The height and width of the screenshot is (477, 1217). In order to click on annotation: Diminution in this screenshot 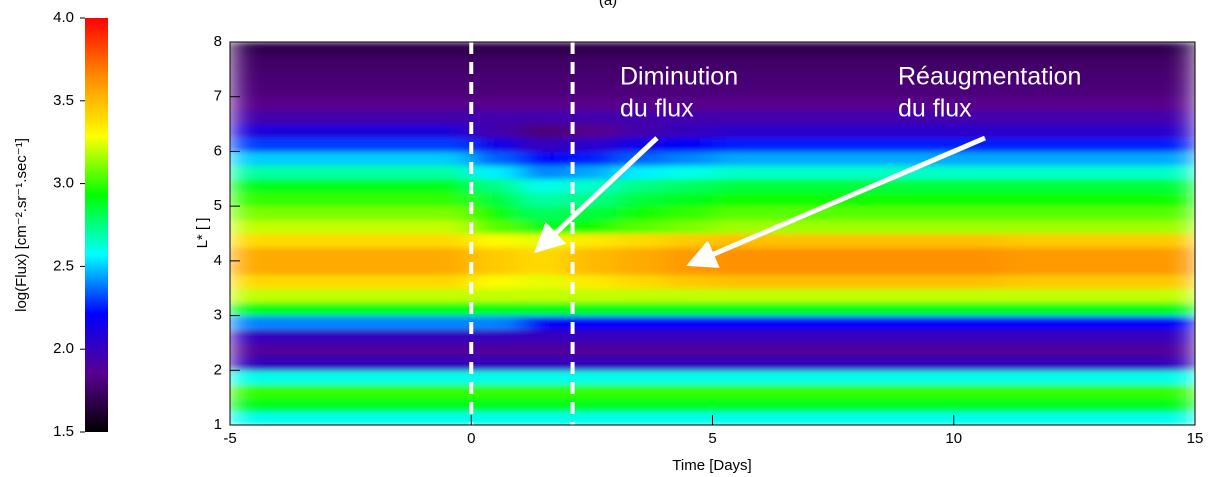, I will do `click(679, 77)`.